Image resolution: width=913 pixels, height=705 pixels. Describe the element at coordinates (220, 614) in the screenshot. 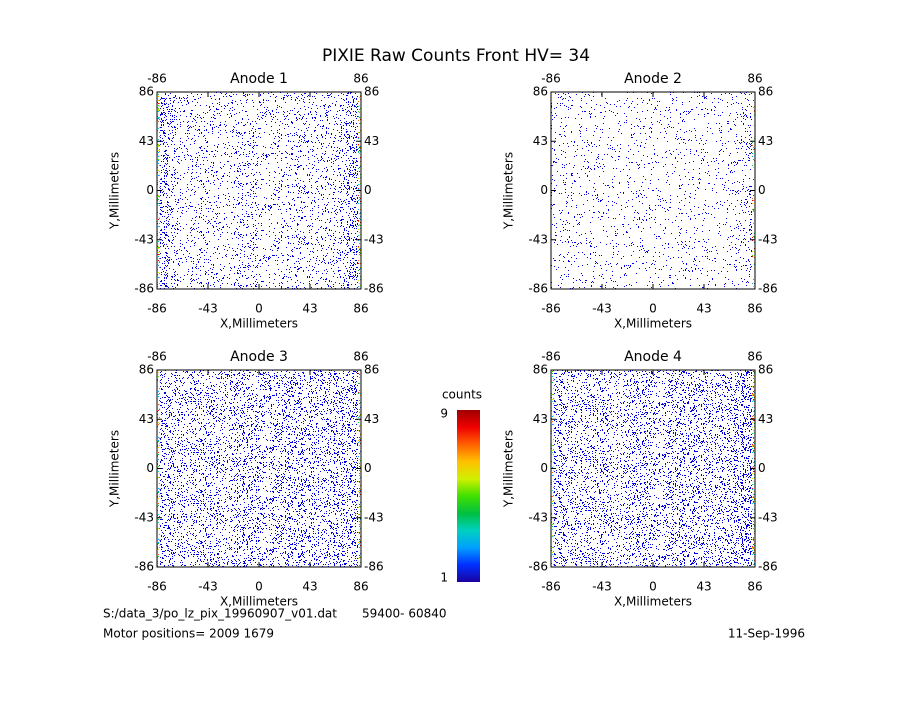

I see `file-name: S:/data_3/po_lz_pix_19960907_v01.dat` at that location.